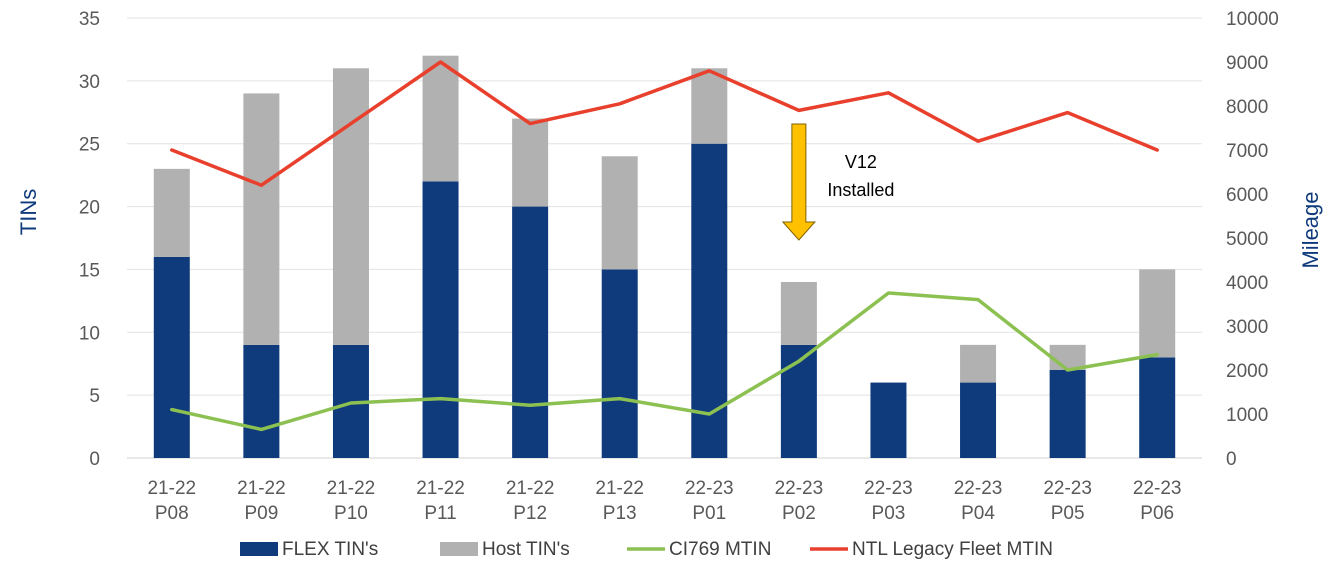 The height and width of the screenshot is (572, 1334). Describe the element at coordinates (530, 513) in the screenshot. I see `x-tick-label: P12` at that location.